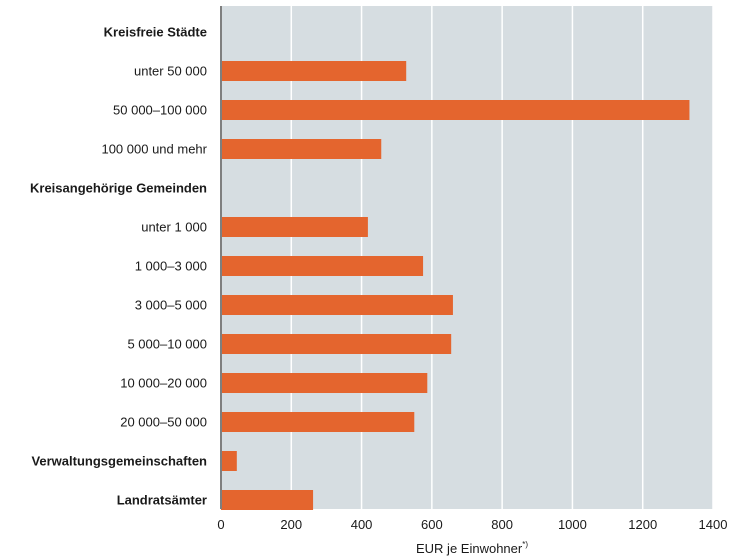 The height and width of the screenshot is (559, 731). I want to click on category-label: unter 50 000, so click(170, 71).